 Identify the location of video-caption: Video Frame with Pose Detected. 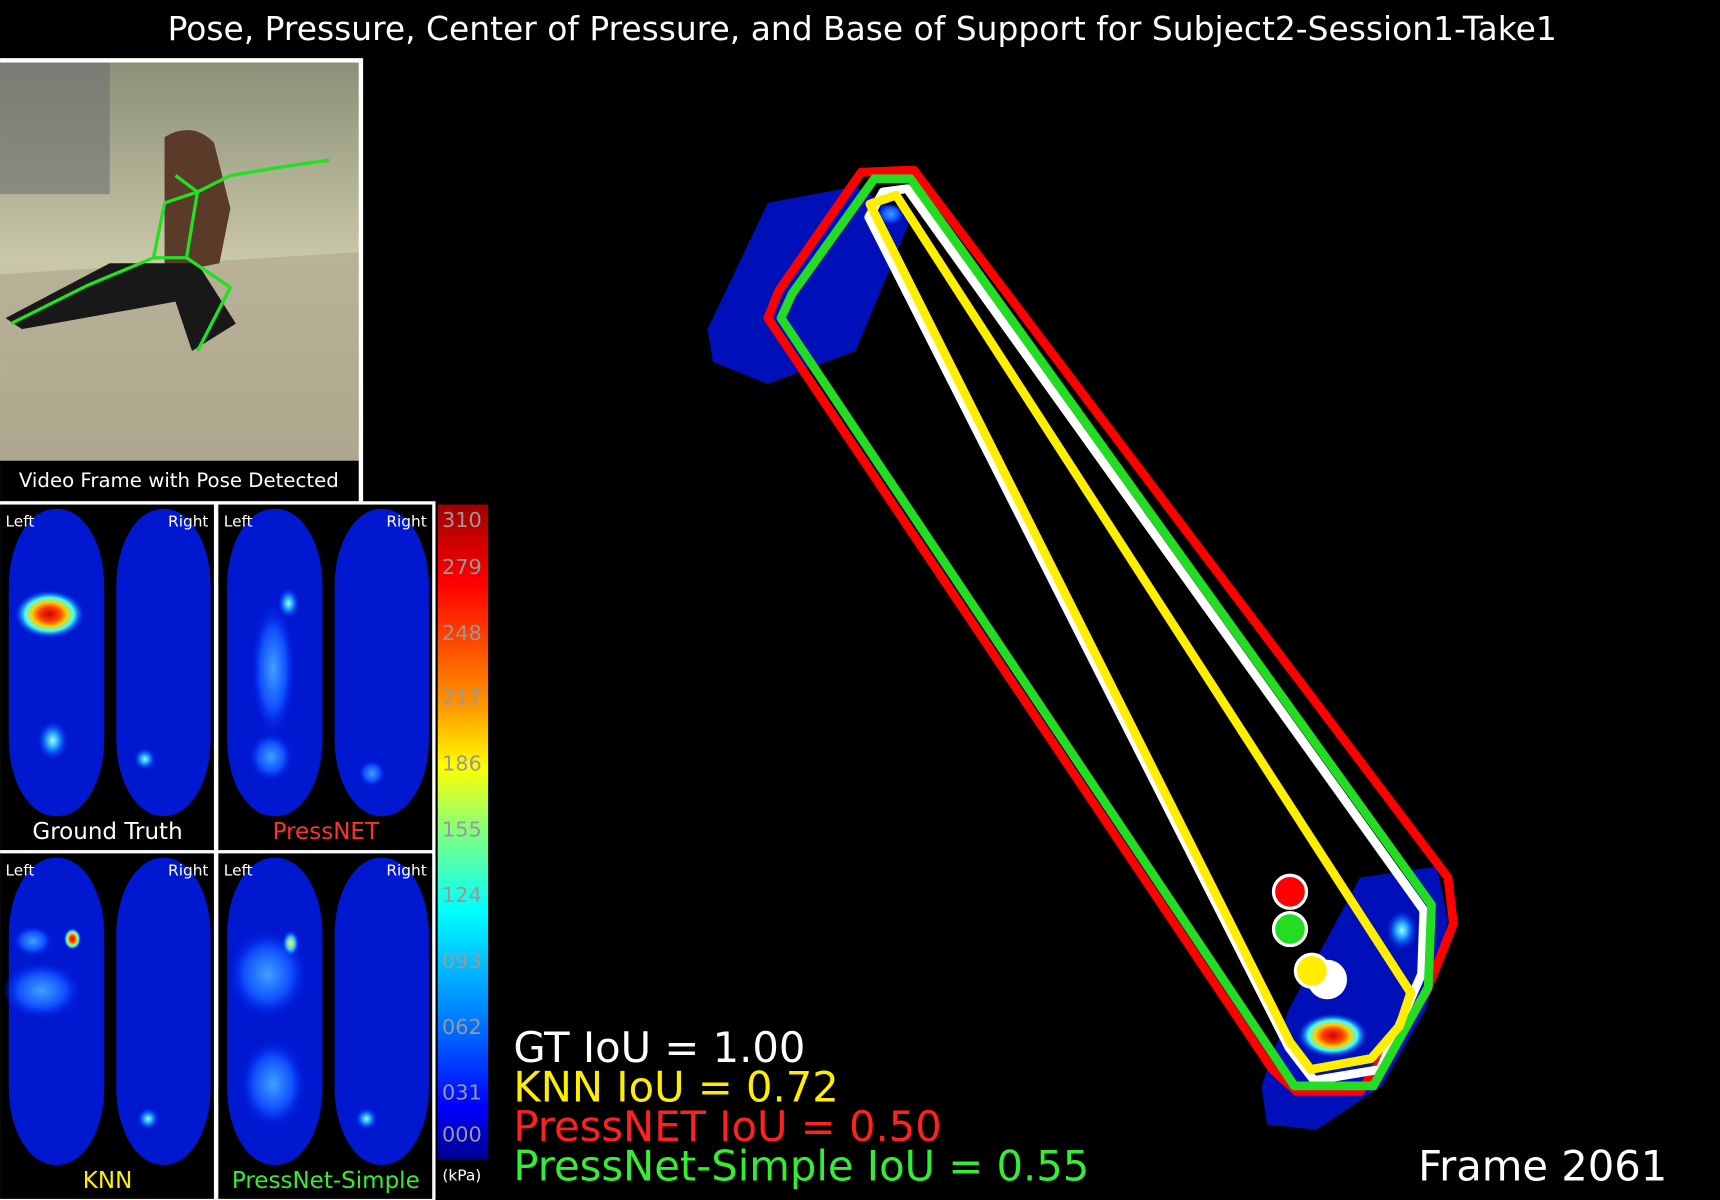
(179, 480).